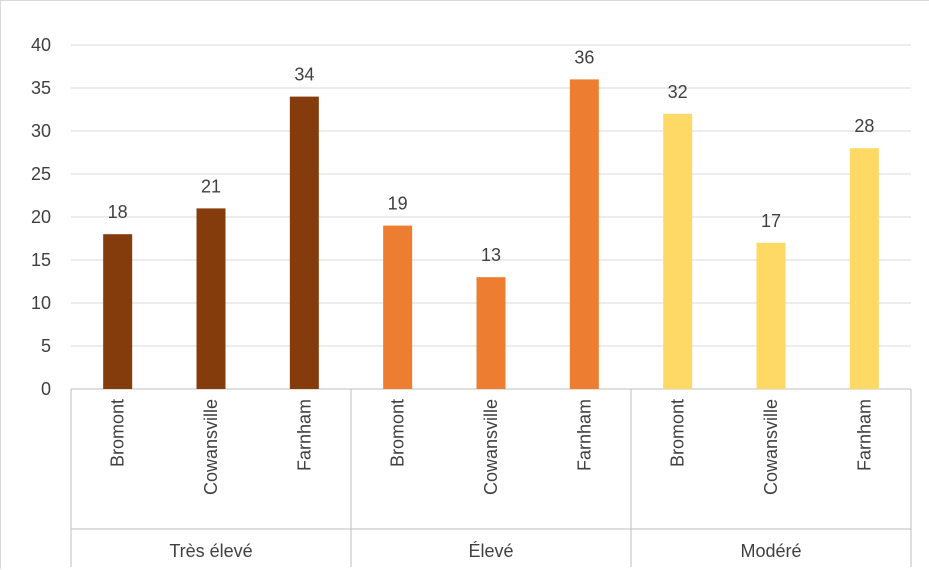  I want to click on data-label: 18, so click(118, 212).